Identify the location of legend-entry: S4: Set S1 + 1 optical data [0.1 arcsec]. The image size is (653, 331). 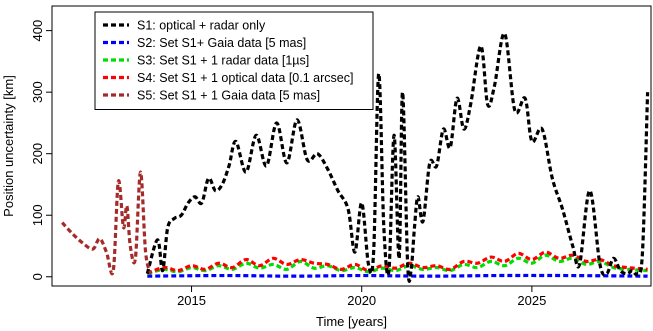
(245, 78).